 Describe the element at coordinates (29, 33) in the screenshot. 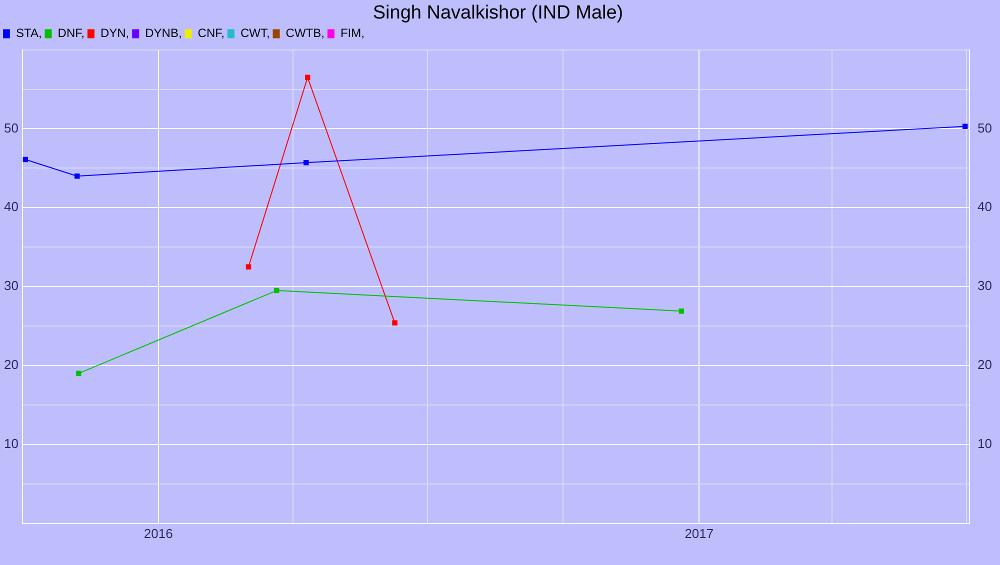

I see `legend-label: STA,` at that location.